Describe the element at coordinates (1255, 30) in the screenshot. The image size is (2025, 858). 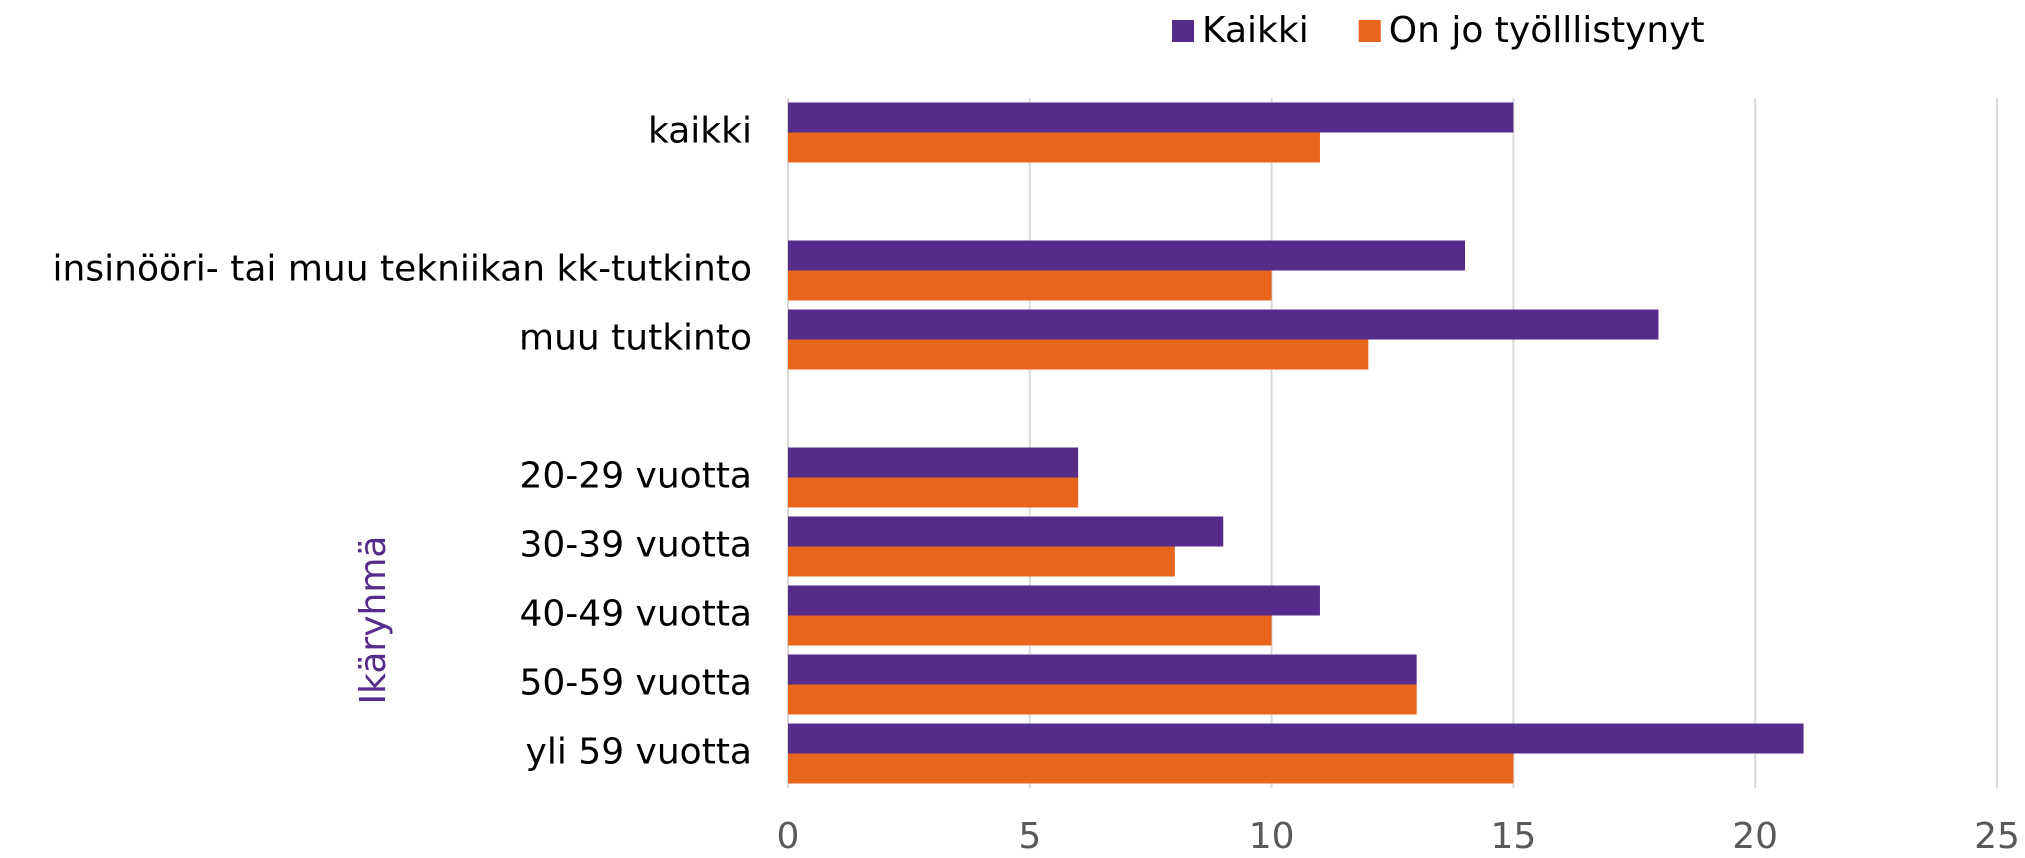
I see `legend-label: Kaikki` at that location.